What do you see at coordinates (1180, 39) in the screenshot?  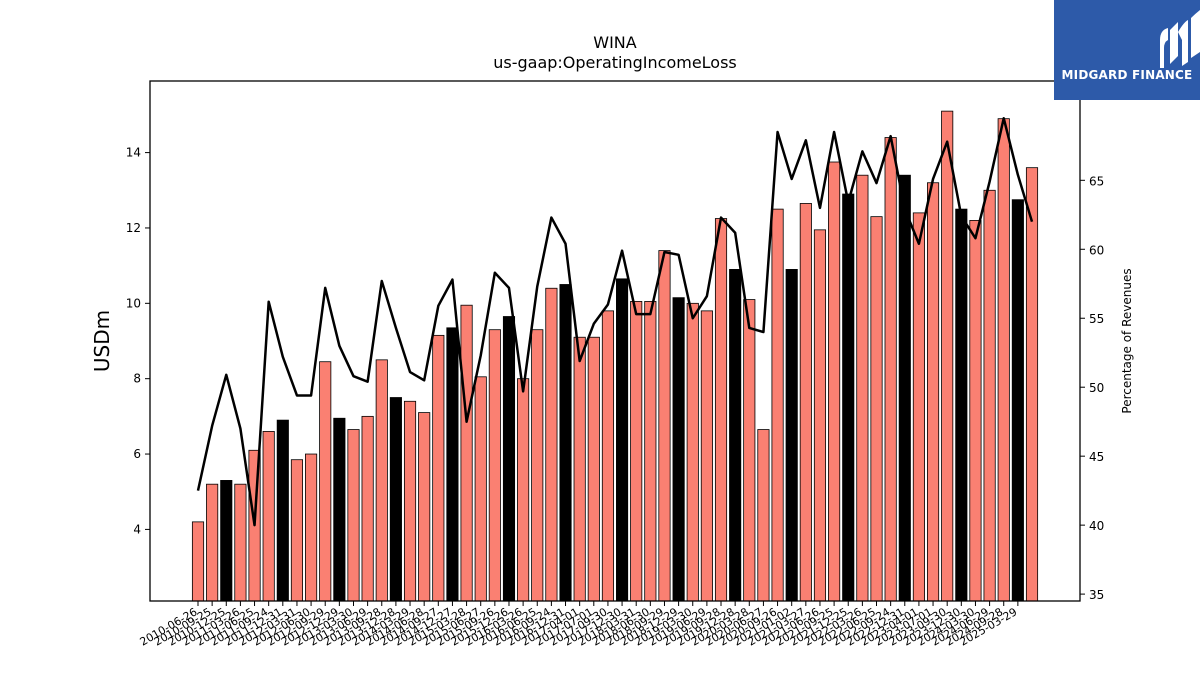 I see `logo-mark-icon` at bounding box center [1180, 39].